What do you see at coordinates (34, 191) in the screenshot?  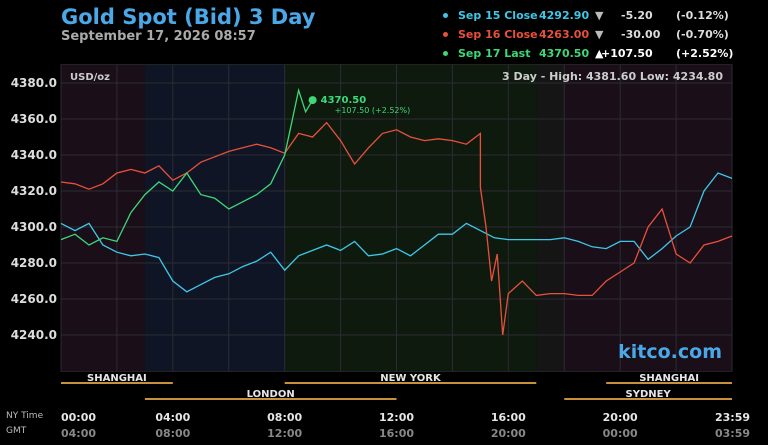 I see `y-tick-label: 4320.0` at bounding box center [34, 191].